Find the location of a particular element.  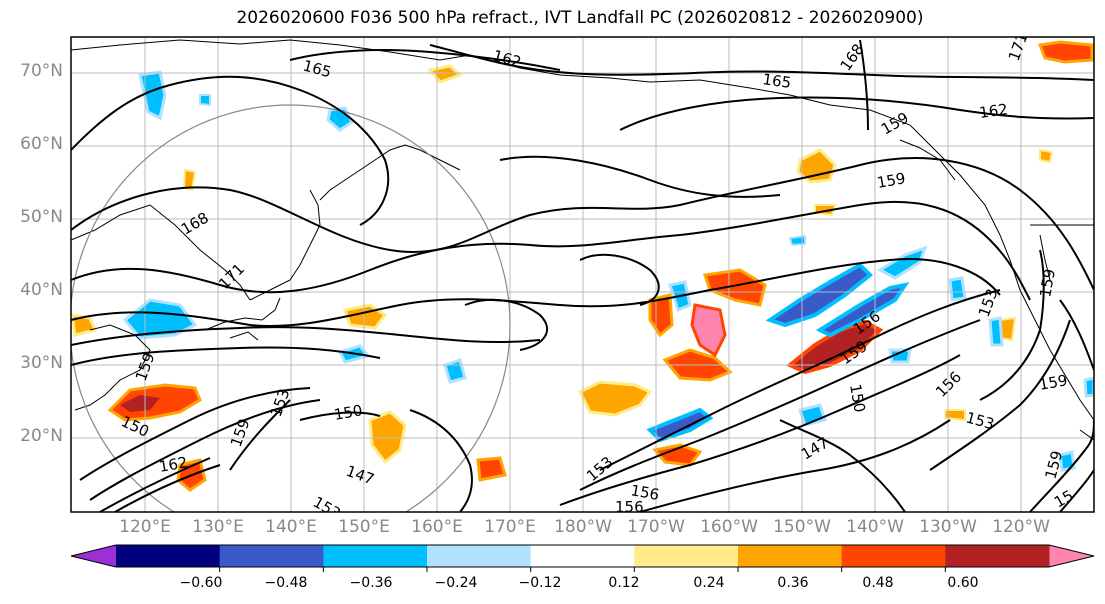

lon-label-160w: 160°W is located at coordinates (729, 527).